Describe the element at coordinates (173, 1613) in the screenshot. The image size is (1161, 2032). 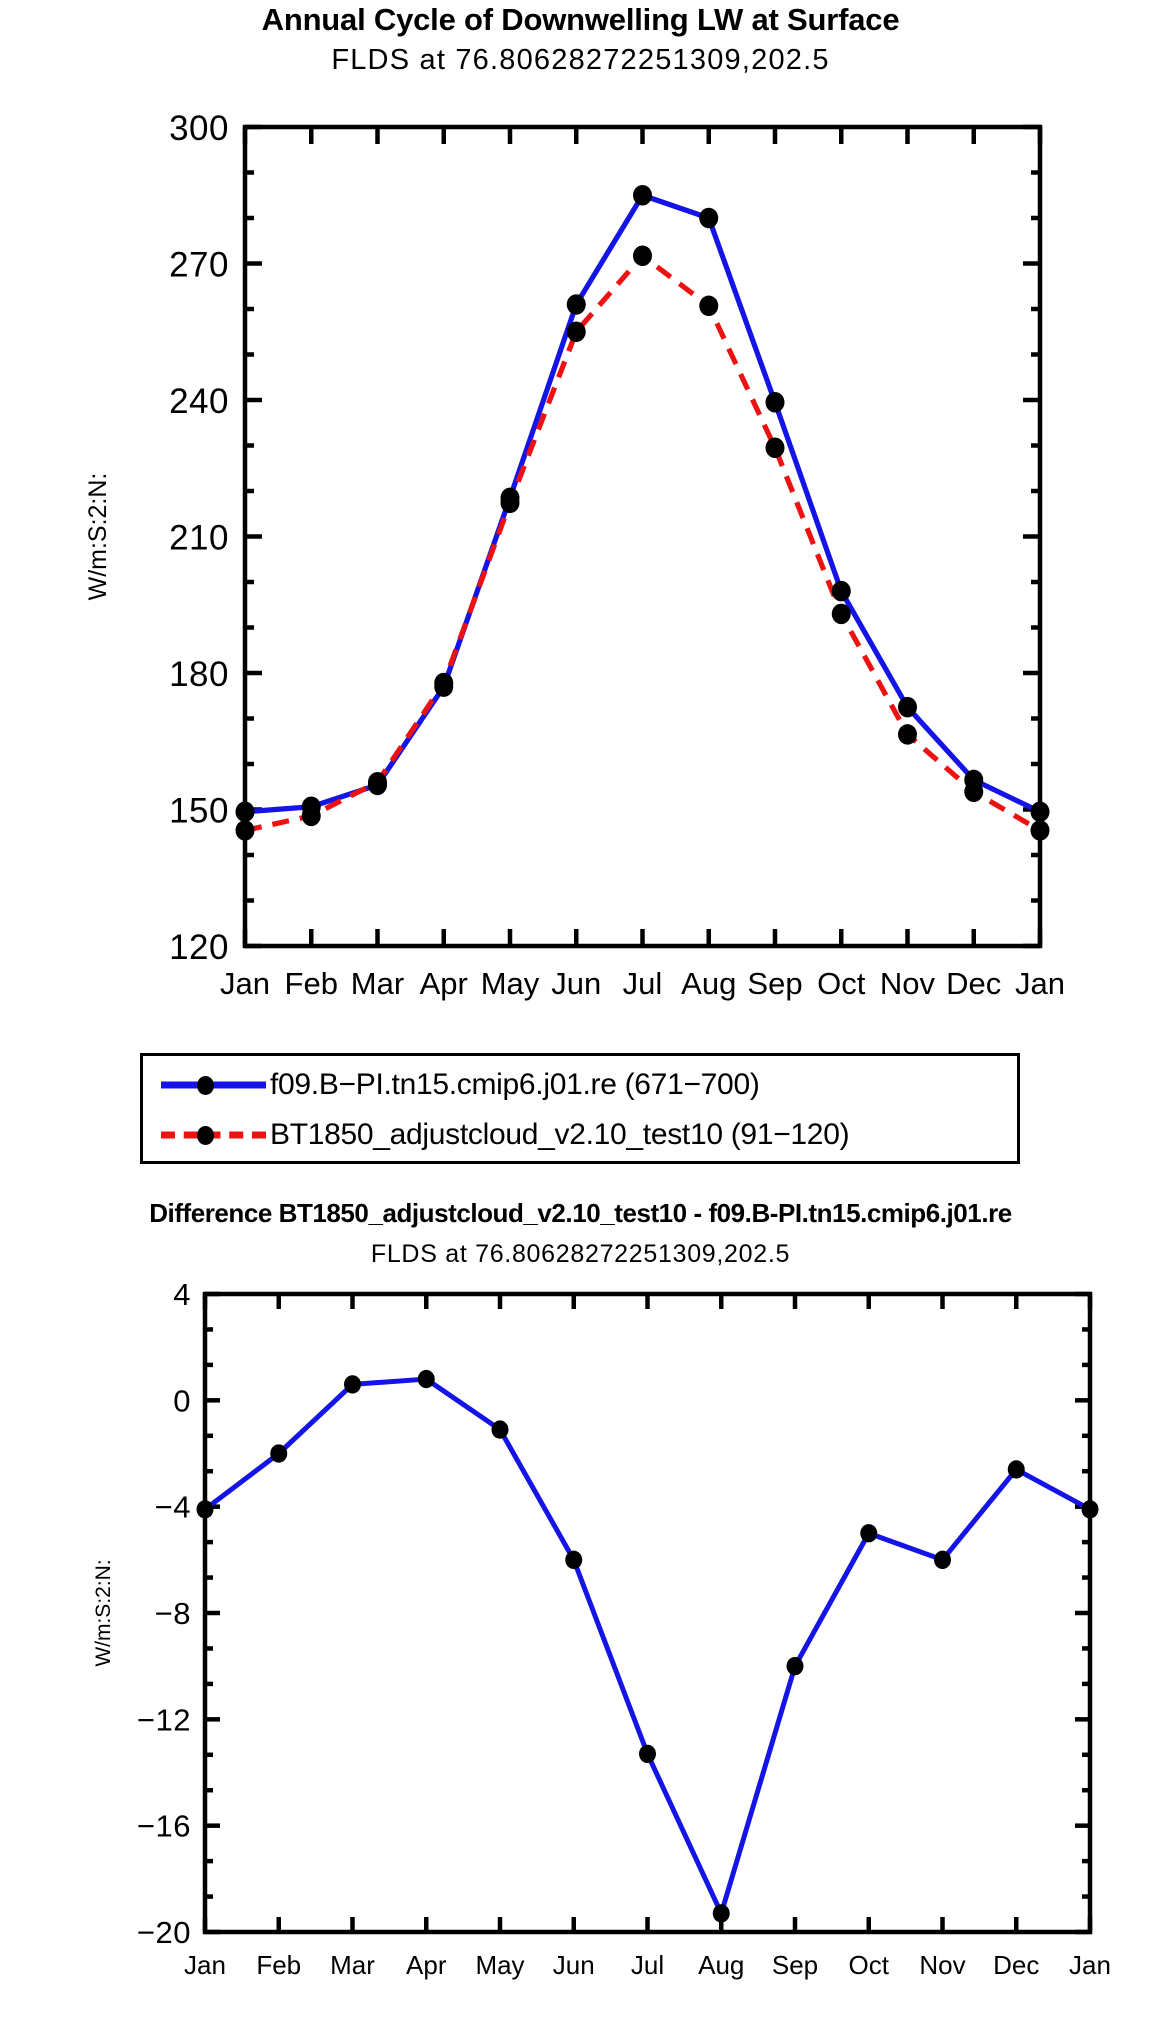
I see `y-tick-label: −8` at that location.